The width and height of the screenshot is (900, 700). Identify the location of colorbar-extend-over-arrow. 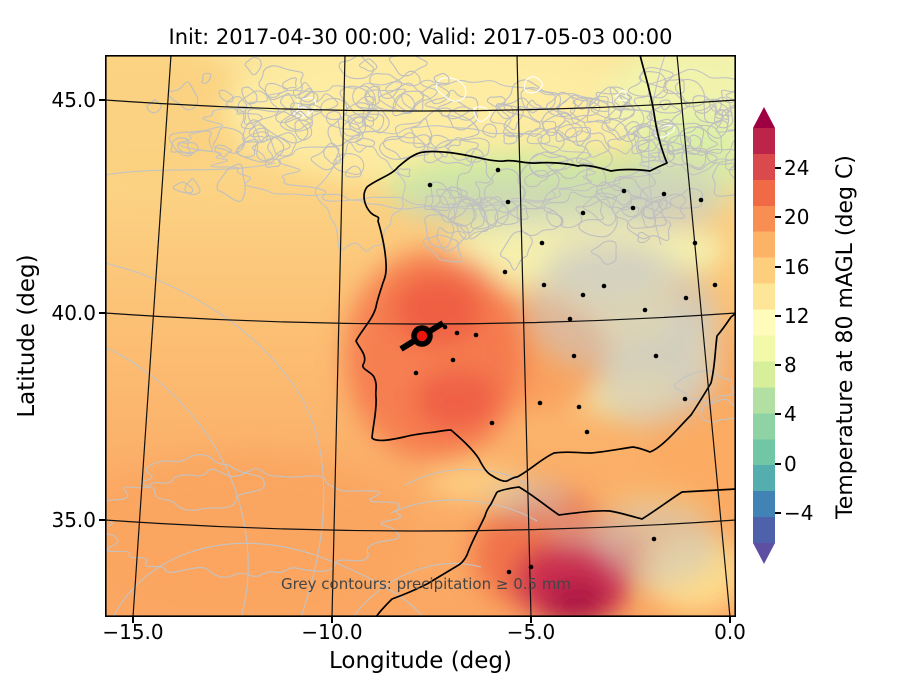
(764, 117).